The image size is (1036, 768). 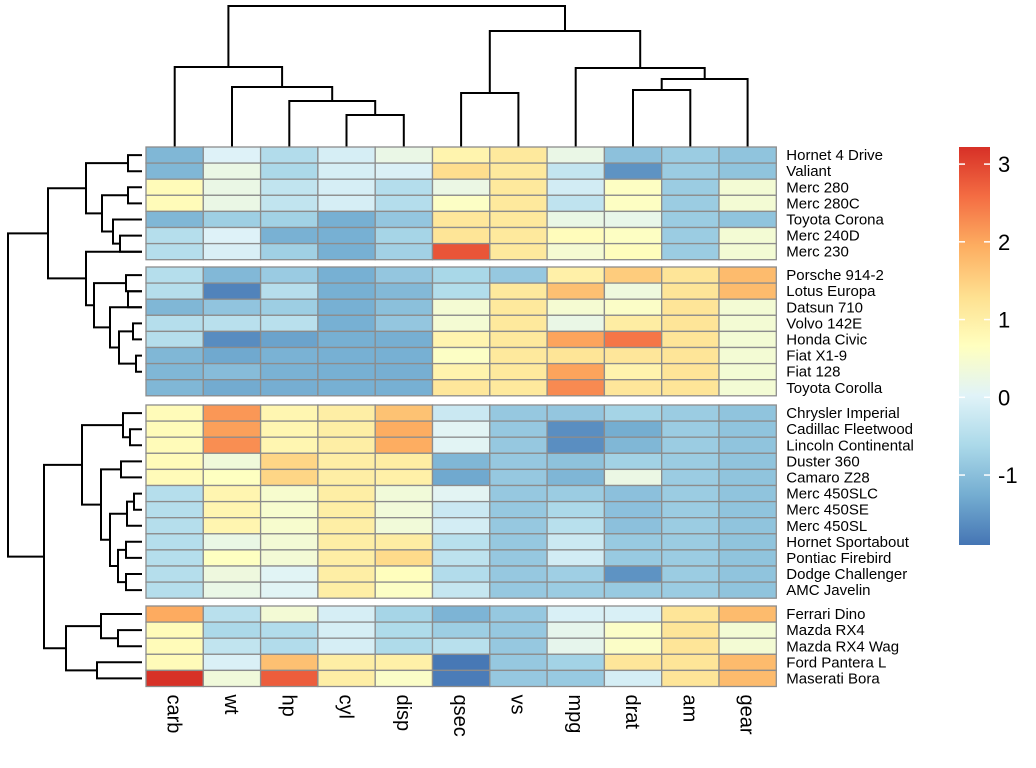 What do you see at coordinates (1008, 475) in the screenshot?
I see `legend-tick-label: -1` at bounding box center [1008, 475].